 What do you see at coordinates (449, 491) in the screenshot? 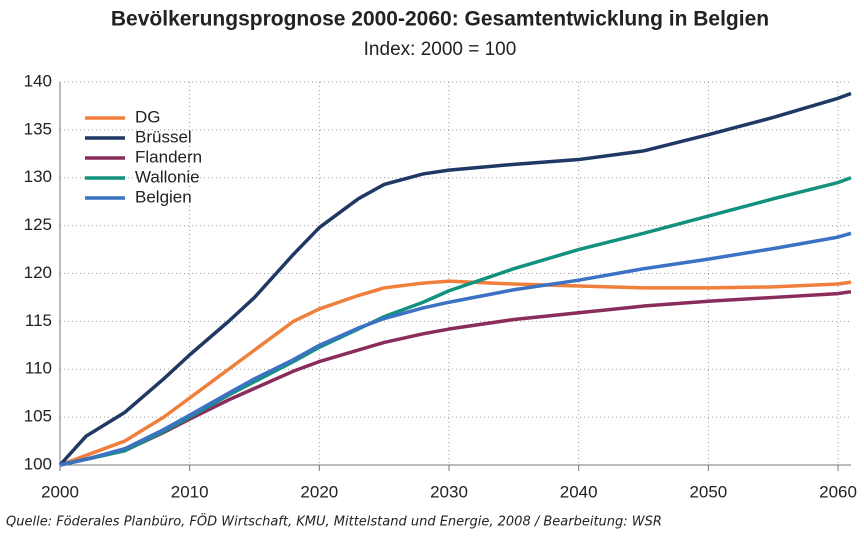
I see `x-tick-label: 2030` at bounding box center [449, 491].